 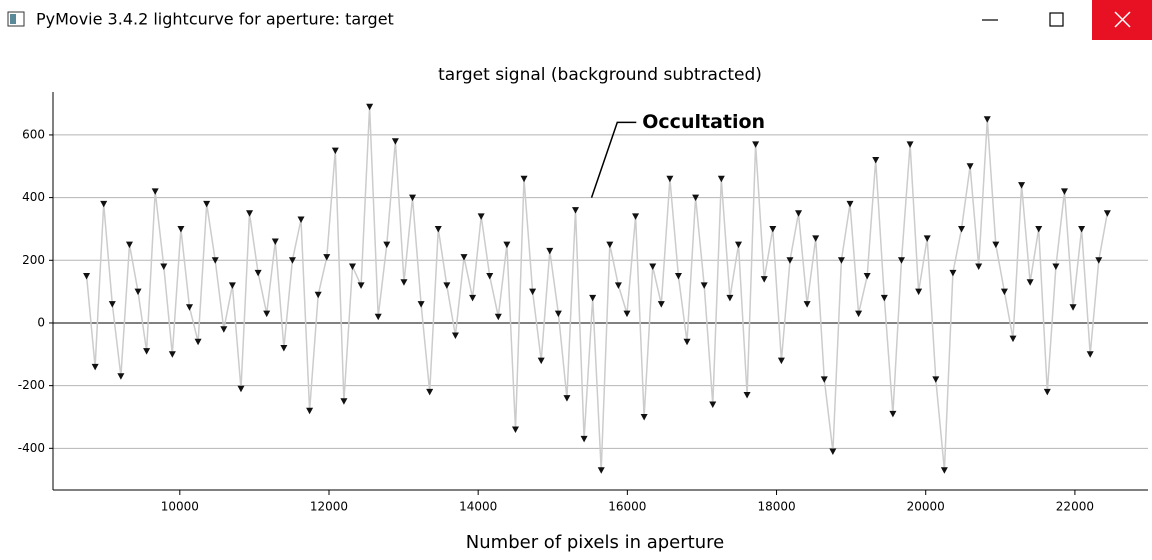 I want to click on x-tick-label: 10000, so click(x=180, y=507).